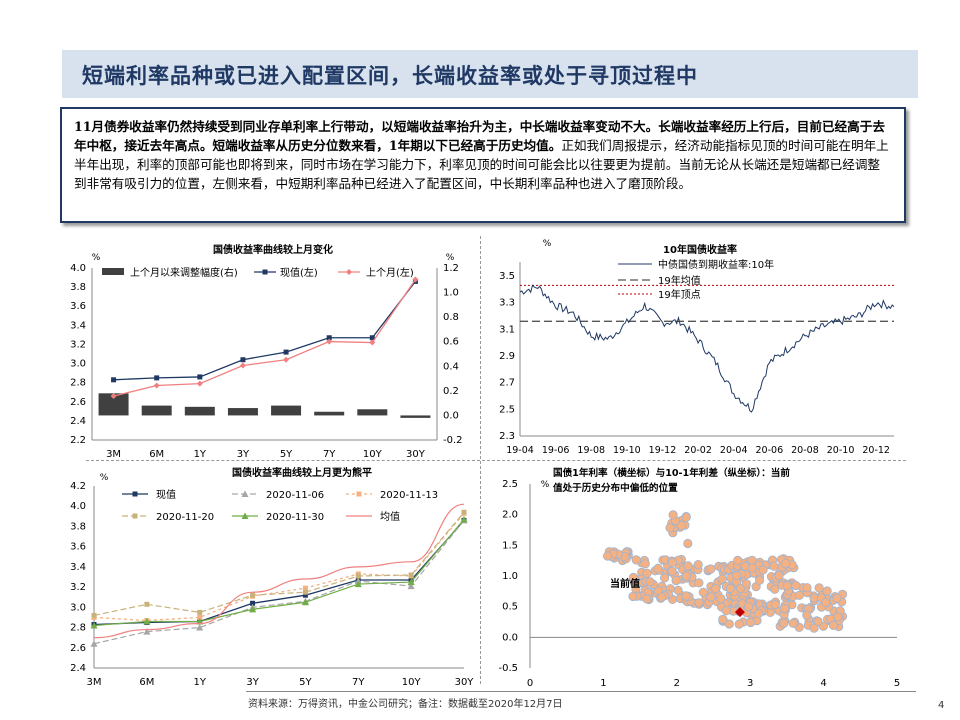 This screenshot has height=720, width=960. Describe the element at coordinates (78, 628) in the screenshot. I see `chart3-ytick: 2.8` at that location.